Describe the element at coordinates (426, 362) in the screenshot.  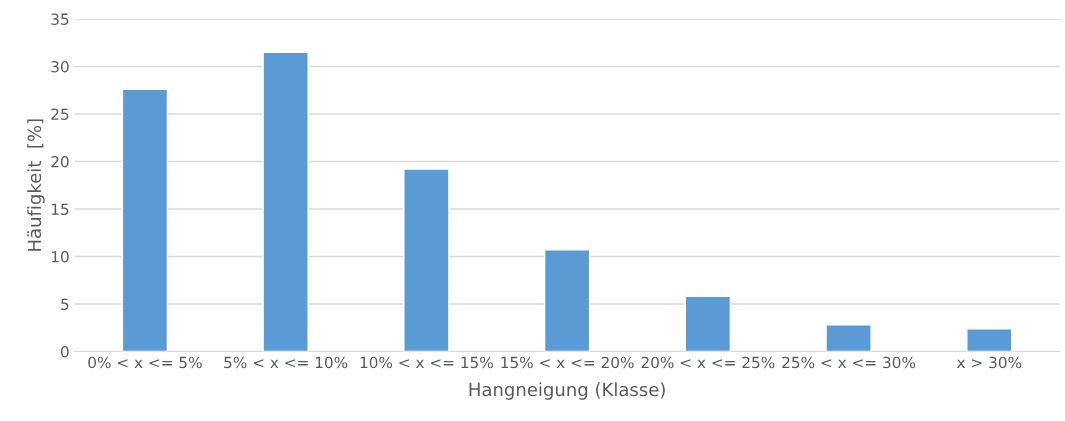
I see `x-tick-label: 10% < x <= 15%` at that location.